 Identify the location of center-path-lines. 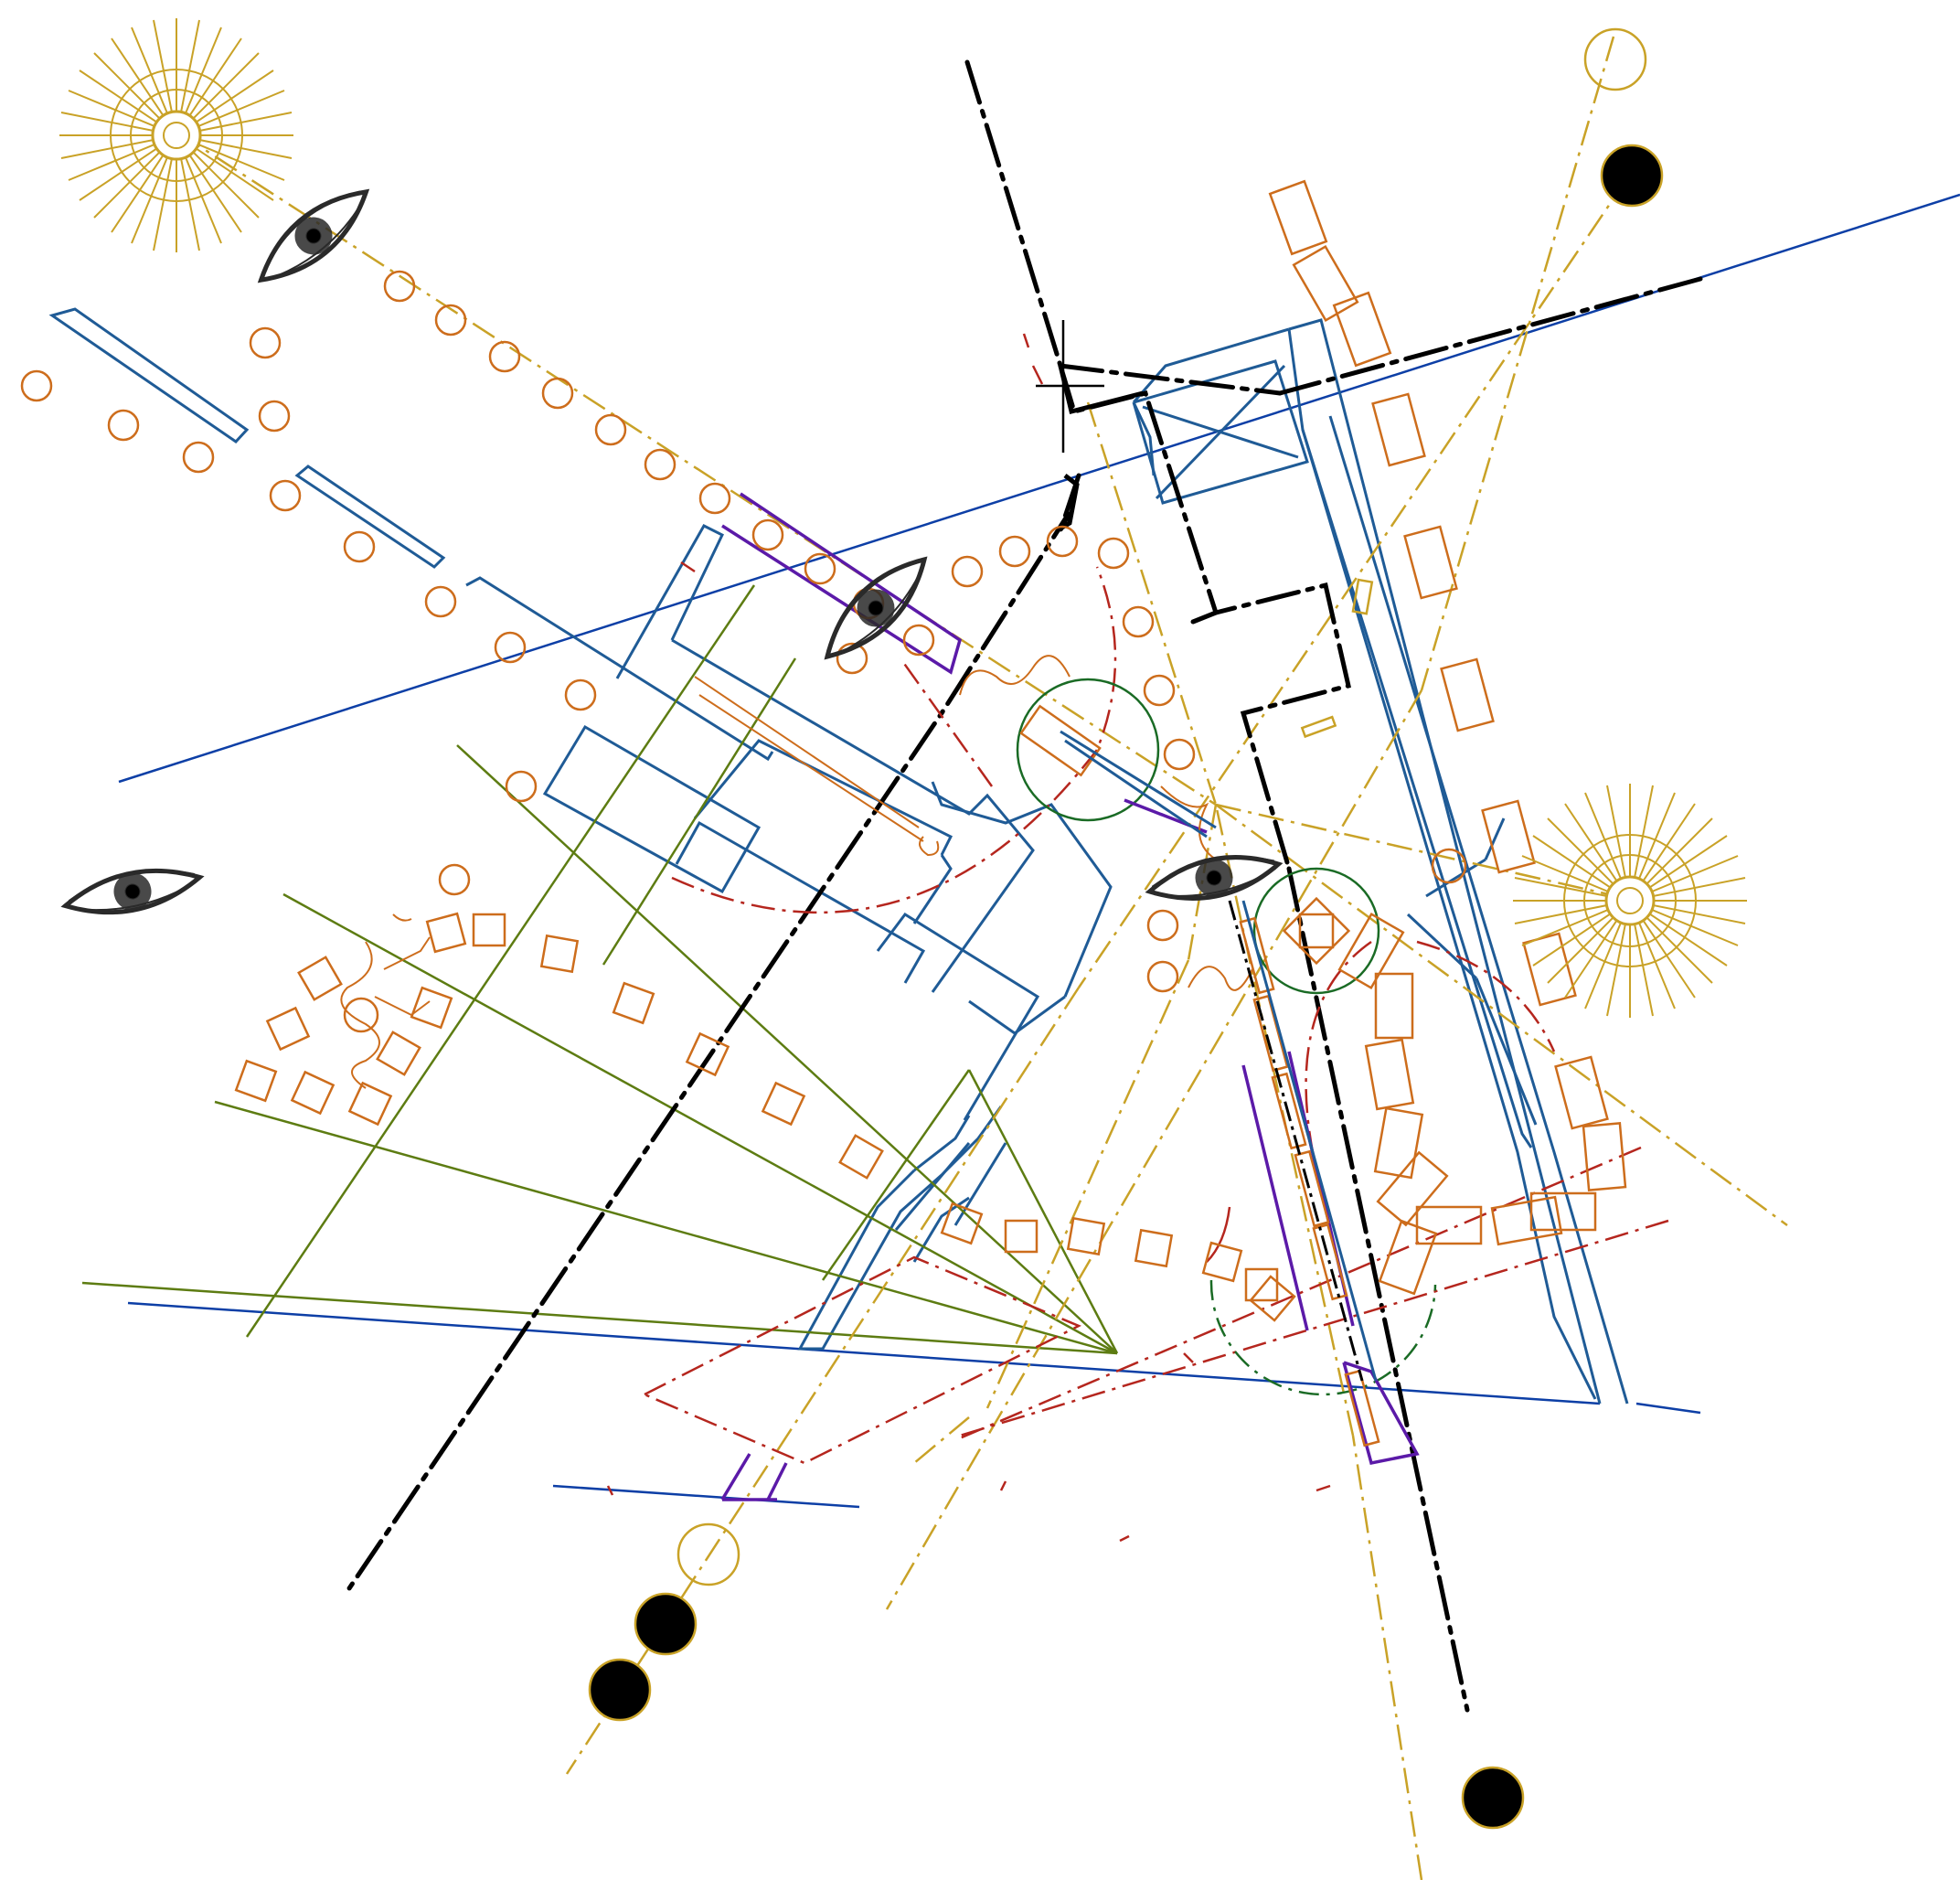
(1219, 1056).